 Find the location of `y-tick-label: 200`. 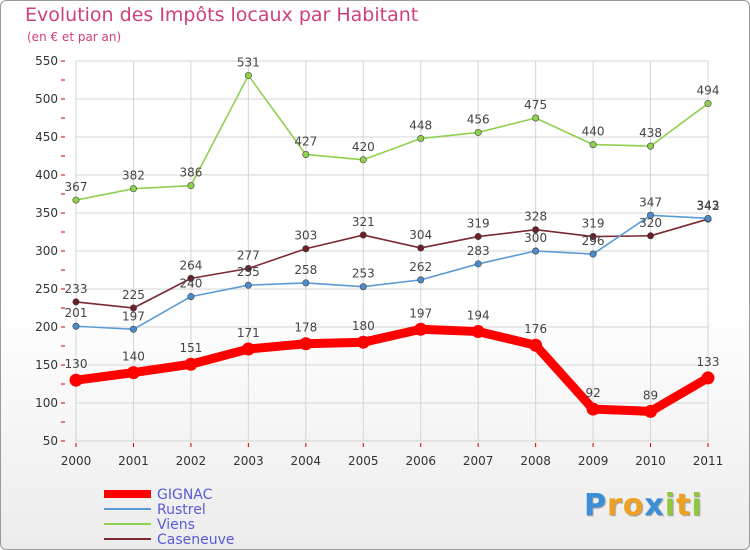

y-tick-label: 200 is located at coordinates (46, 327).